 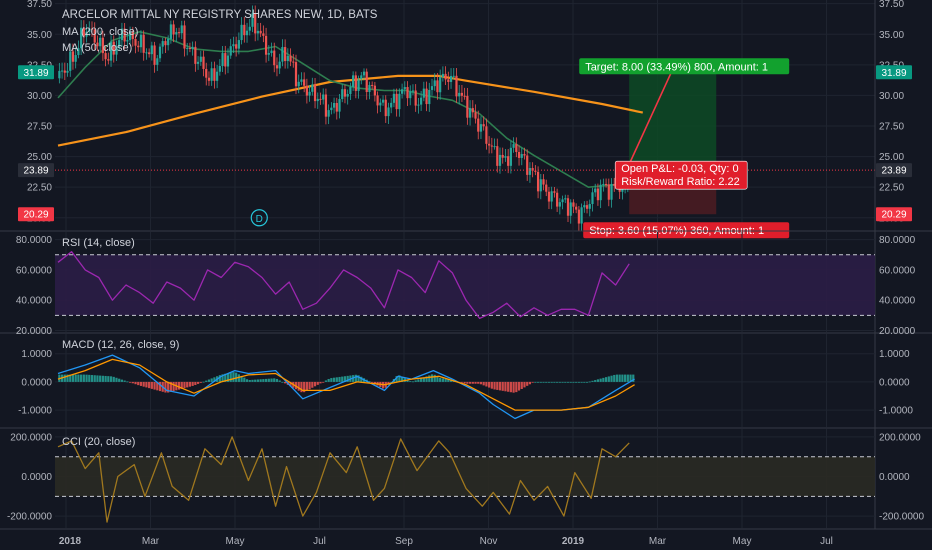 I want to click on dividend-marker, so click(x=259, y=218).